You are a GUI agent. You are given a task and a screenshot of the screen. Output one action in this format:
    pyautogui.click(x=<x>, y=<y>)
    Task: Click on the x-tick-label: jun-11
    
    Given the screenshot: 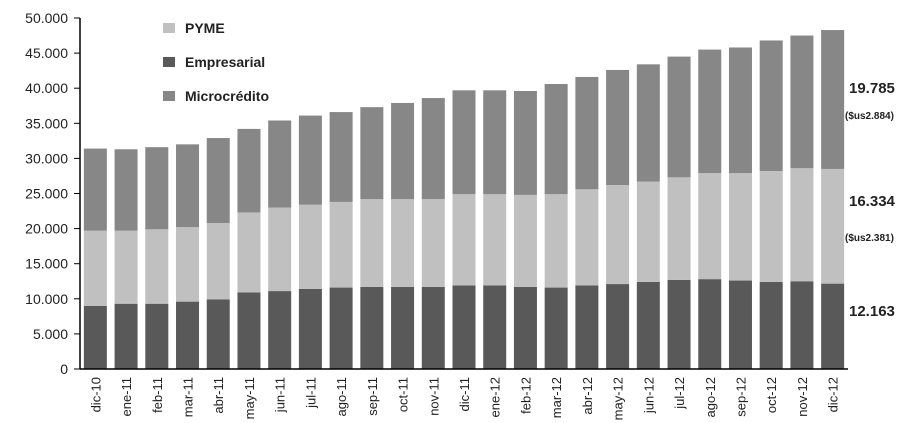 What is the action you would take?
    pyautogui.click(x=280, y=395)
    